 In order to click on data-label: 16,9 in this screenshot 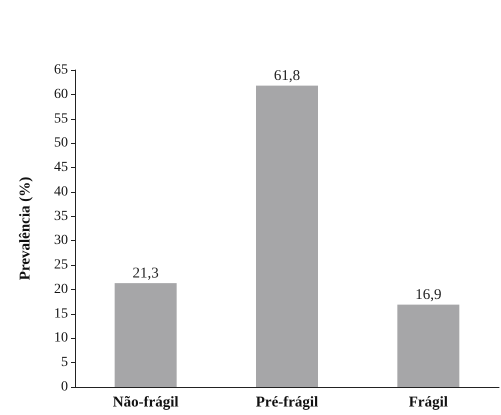, I will do `click(428, 295)`.